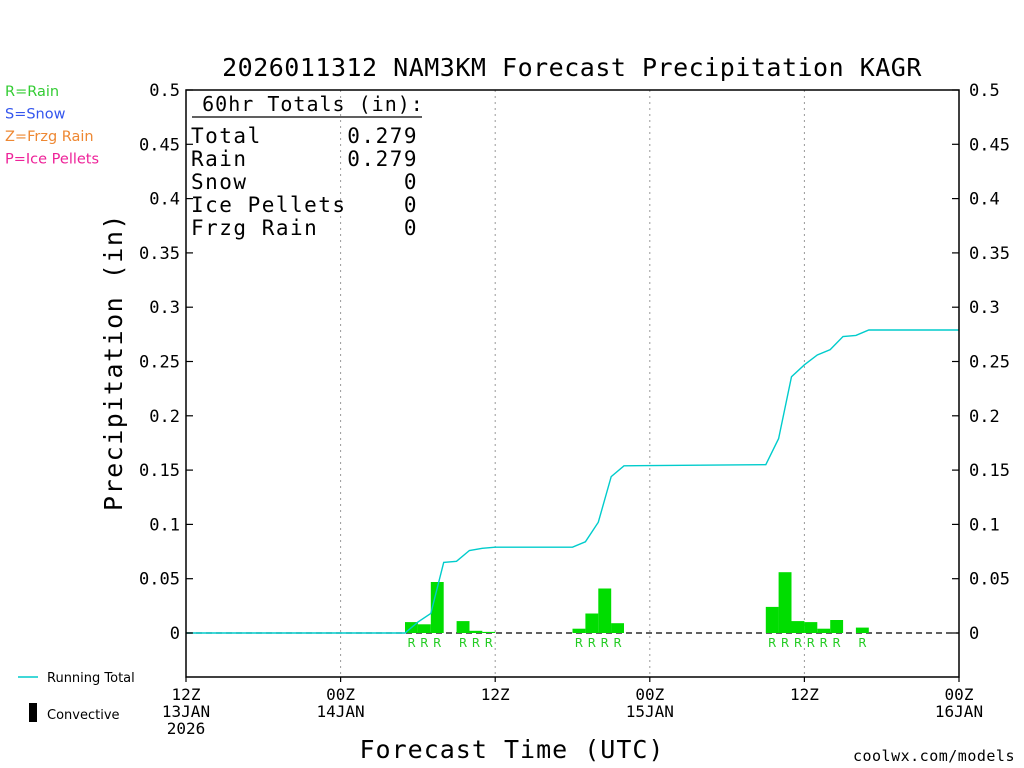  What do you see at coordinates (637, 602) in the screenshot?
I see `hourly-precip-bars` at bounding box center [637, 602].